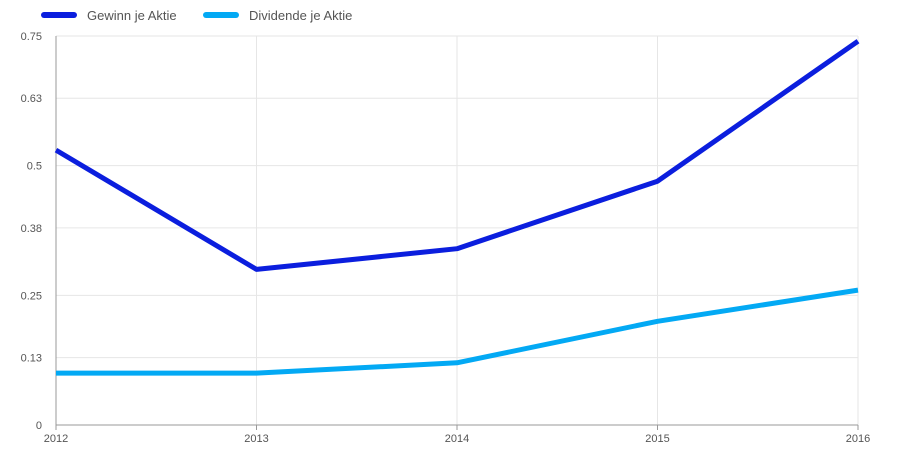 This screenshot has height=473, width=909. What do you see at coordinates (56, 439) in the screenshot?
I see `x-tick-label: 2012` at bounding box center [56, 439].